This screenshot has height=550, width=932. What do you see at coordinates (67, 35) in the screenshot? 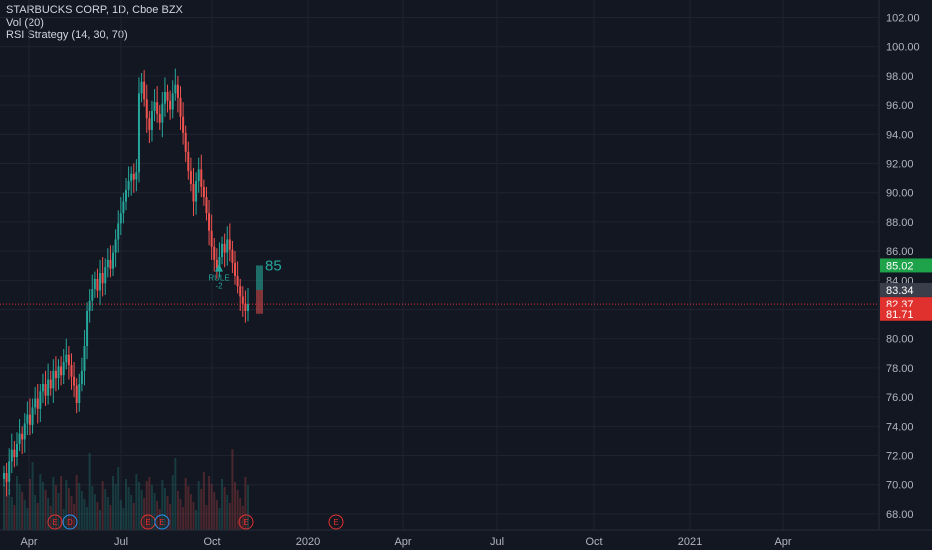
I see `legend-strategy: RSI Strategy (14, 30, 70)` at bounding box center [67, 35].